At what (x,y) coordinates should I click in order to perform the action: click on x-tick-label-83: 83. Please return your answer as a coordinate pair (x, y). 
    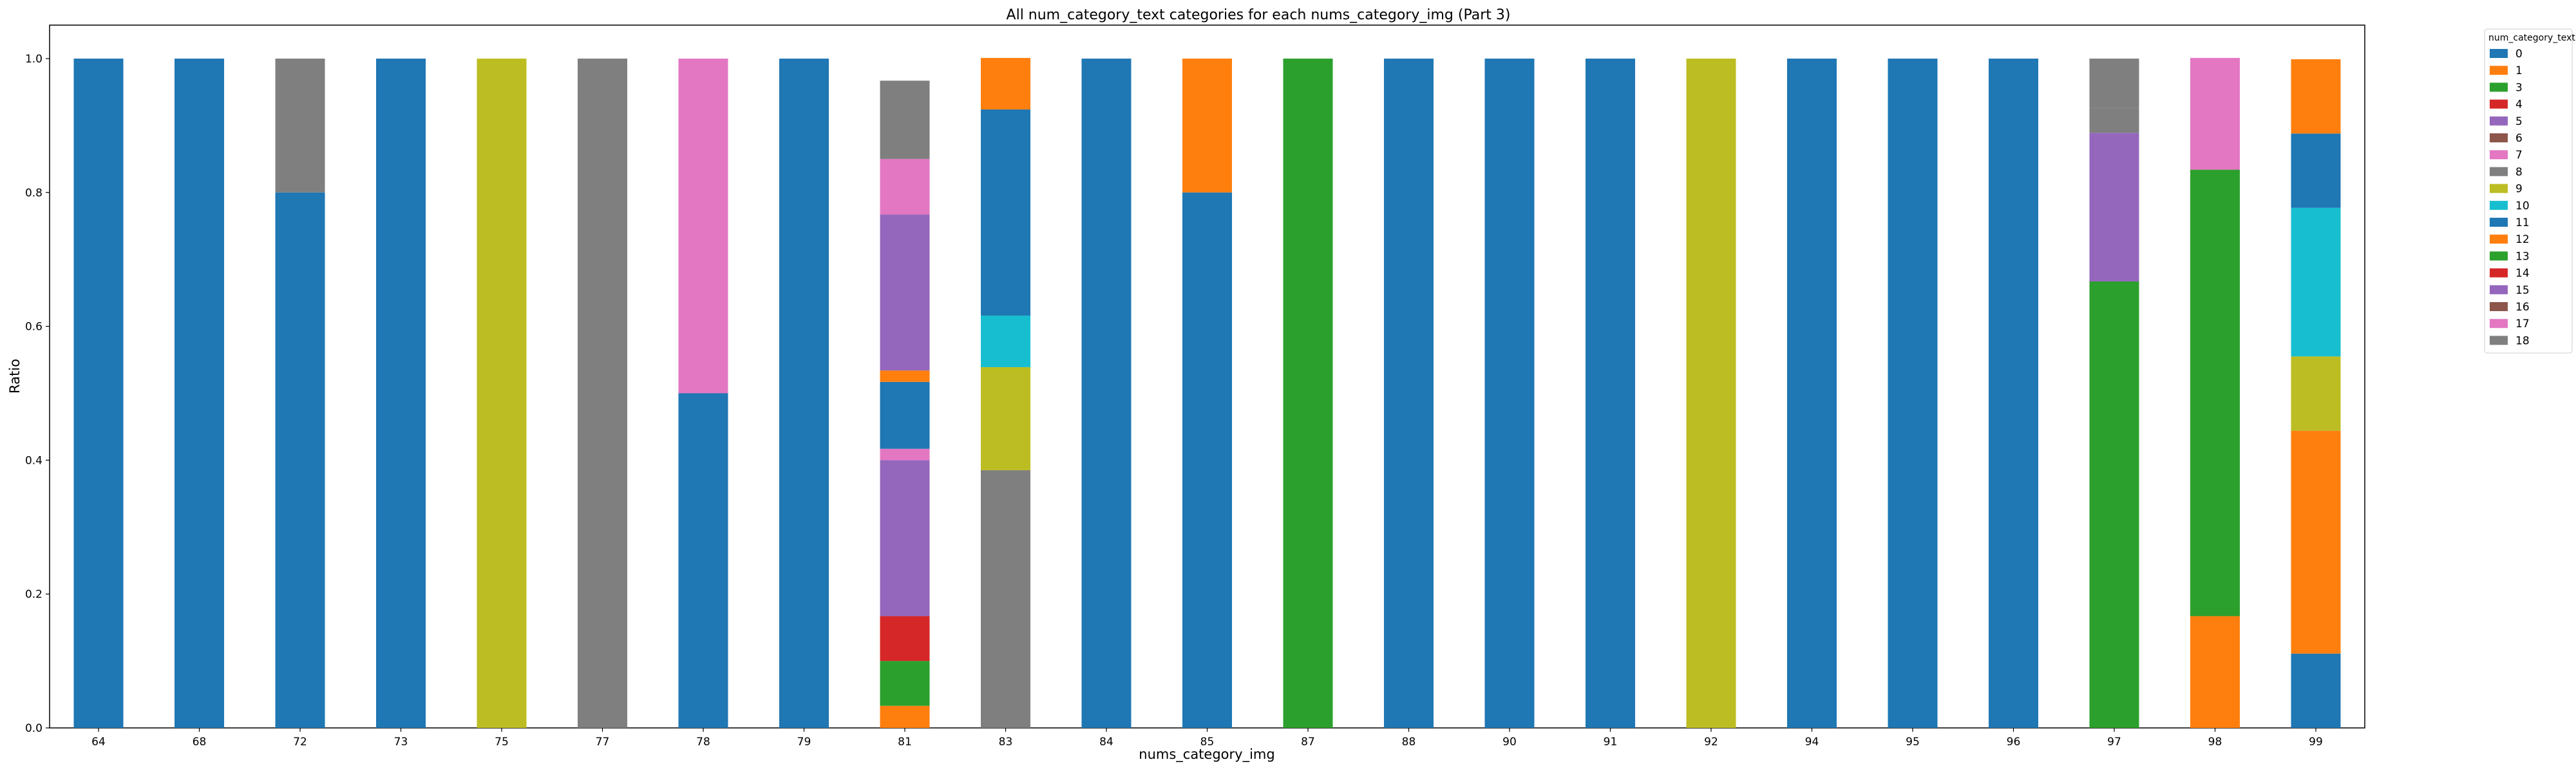
    Looking at the image, I should click on (1006, 742).